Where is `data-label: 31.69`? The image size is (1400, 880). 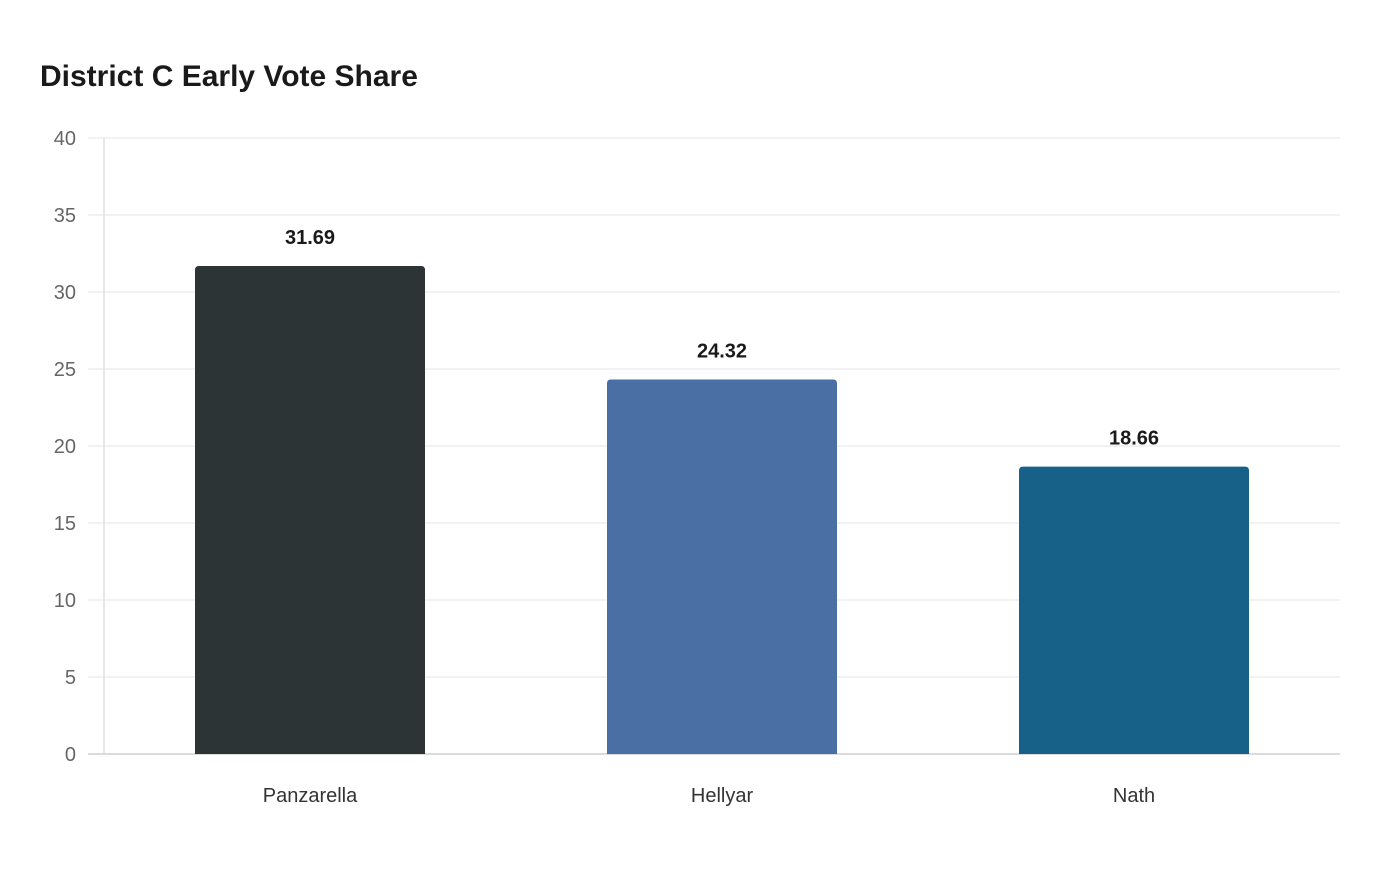 data-label: 31.69 is located at coordinates (310, 238).